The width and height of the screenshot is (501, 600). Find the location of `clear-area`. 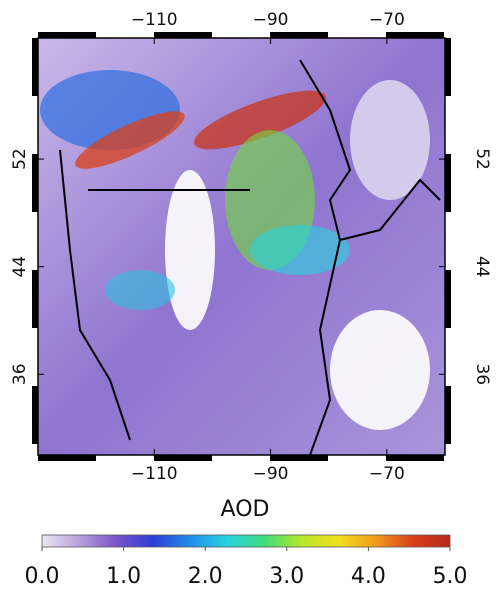

clear-area is located at coordinates (390, 140).